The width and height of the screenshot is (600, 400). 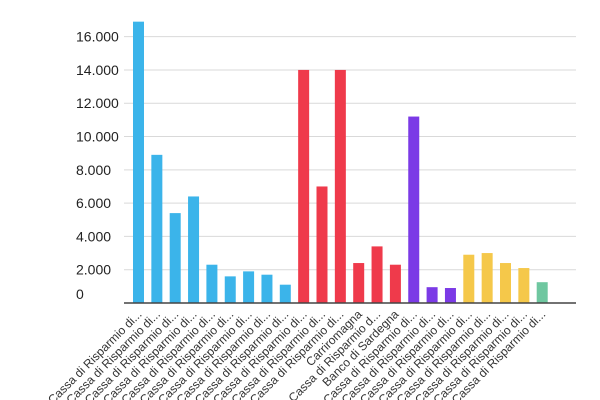 I want to click on y-tick-label: 8.000, so click(x=93, y=170).